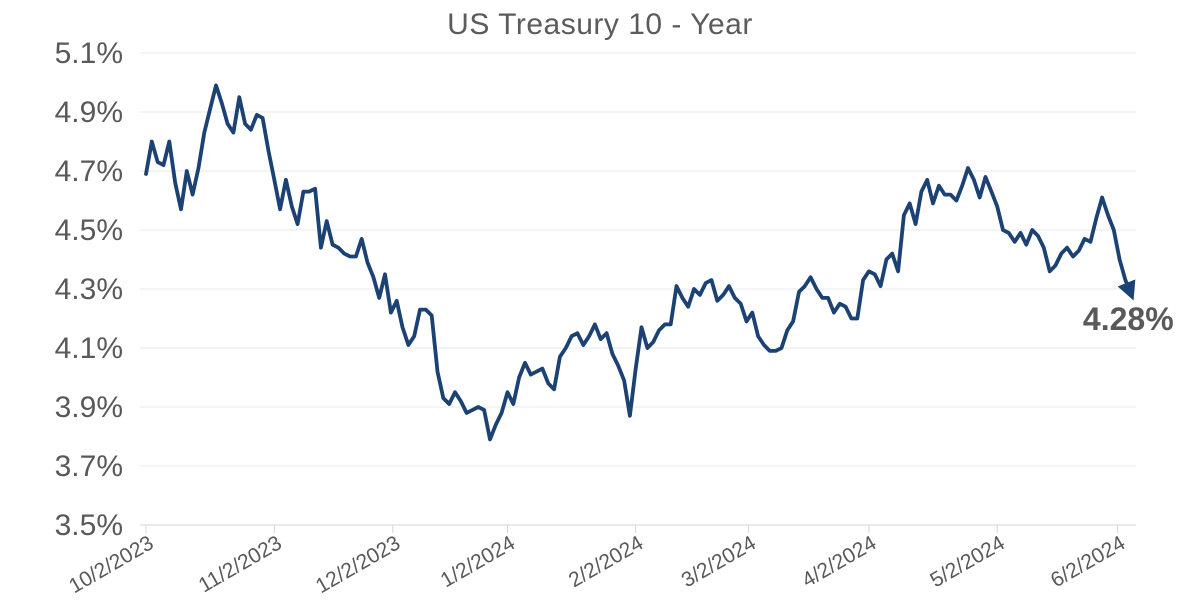 The image size is (1200, 600). Describe the element at coordinates (606, 561) in the screenshot. I see `x-axis-tick-label: 2/2/2024` at that location.